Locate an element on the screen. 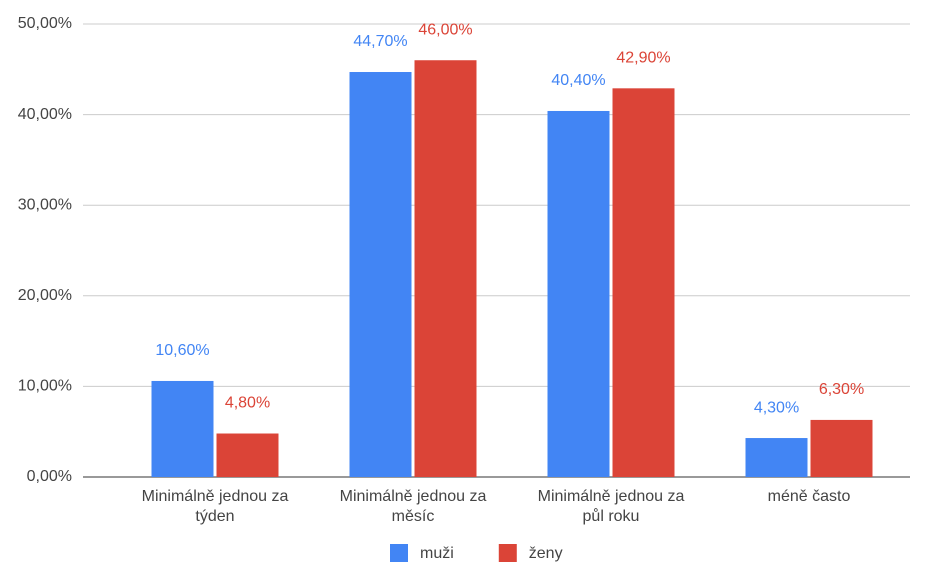 The height and width of the screenshot is (565, 929). x-tick-label: měsíc is located at coordinates (413, 516).